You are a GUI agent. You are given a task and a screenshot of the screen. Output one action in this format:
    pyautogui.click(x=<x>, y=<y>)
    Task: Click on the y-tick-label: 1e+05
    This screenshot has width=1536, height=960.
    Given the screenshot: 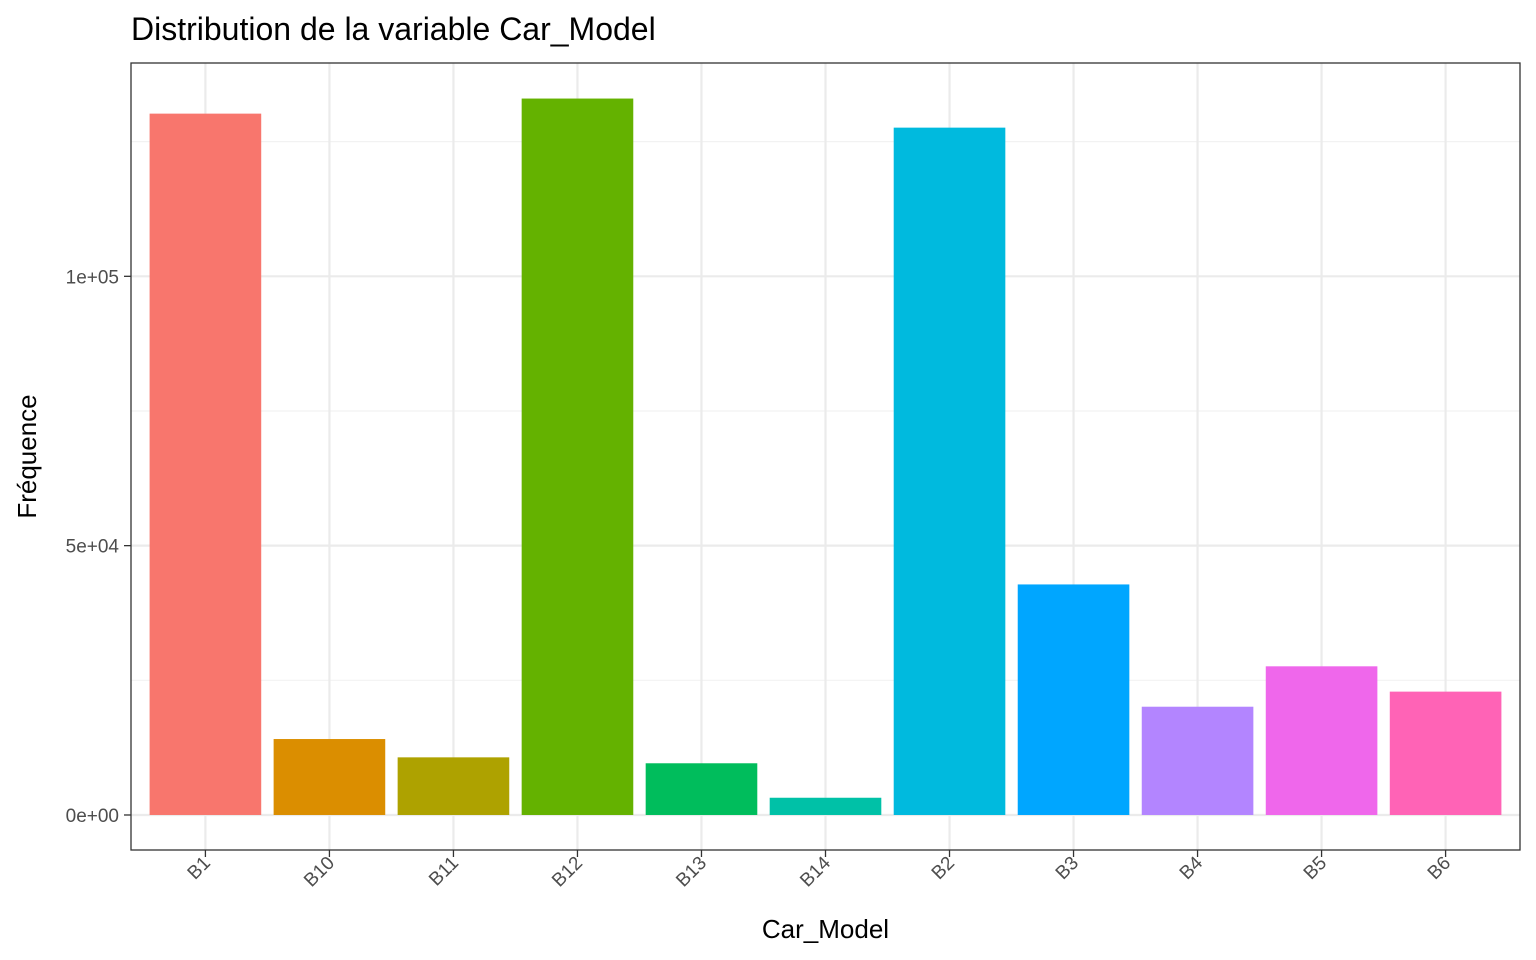 What is the action you would take?
    pyautogui.click(x=92, y=277)
    